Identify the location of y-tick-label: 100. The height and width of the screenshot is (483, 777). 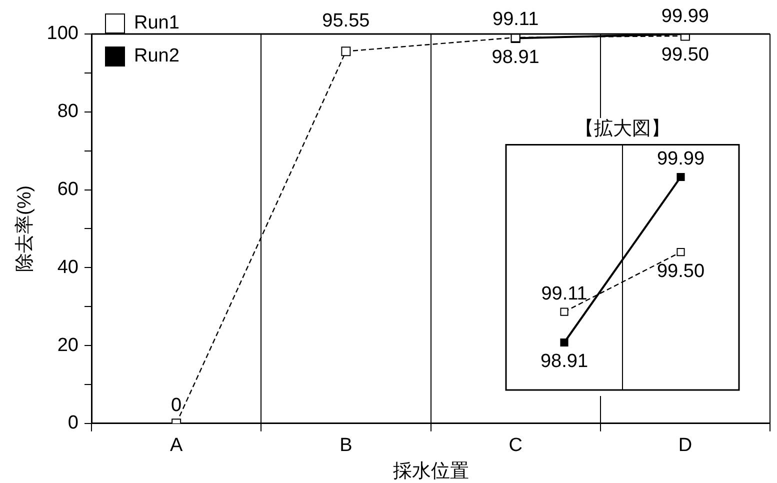
(62, 33).